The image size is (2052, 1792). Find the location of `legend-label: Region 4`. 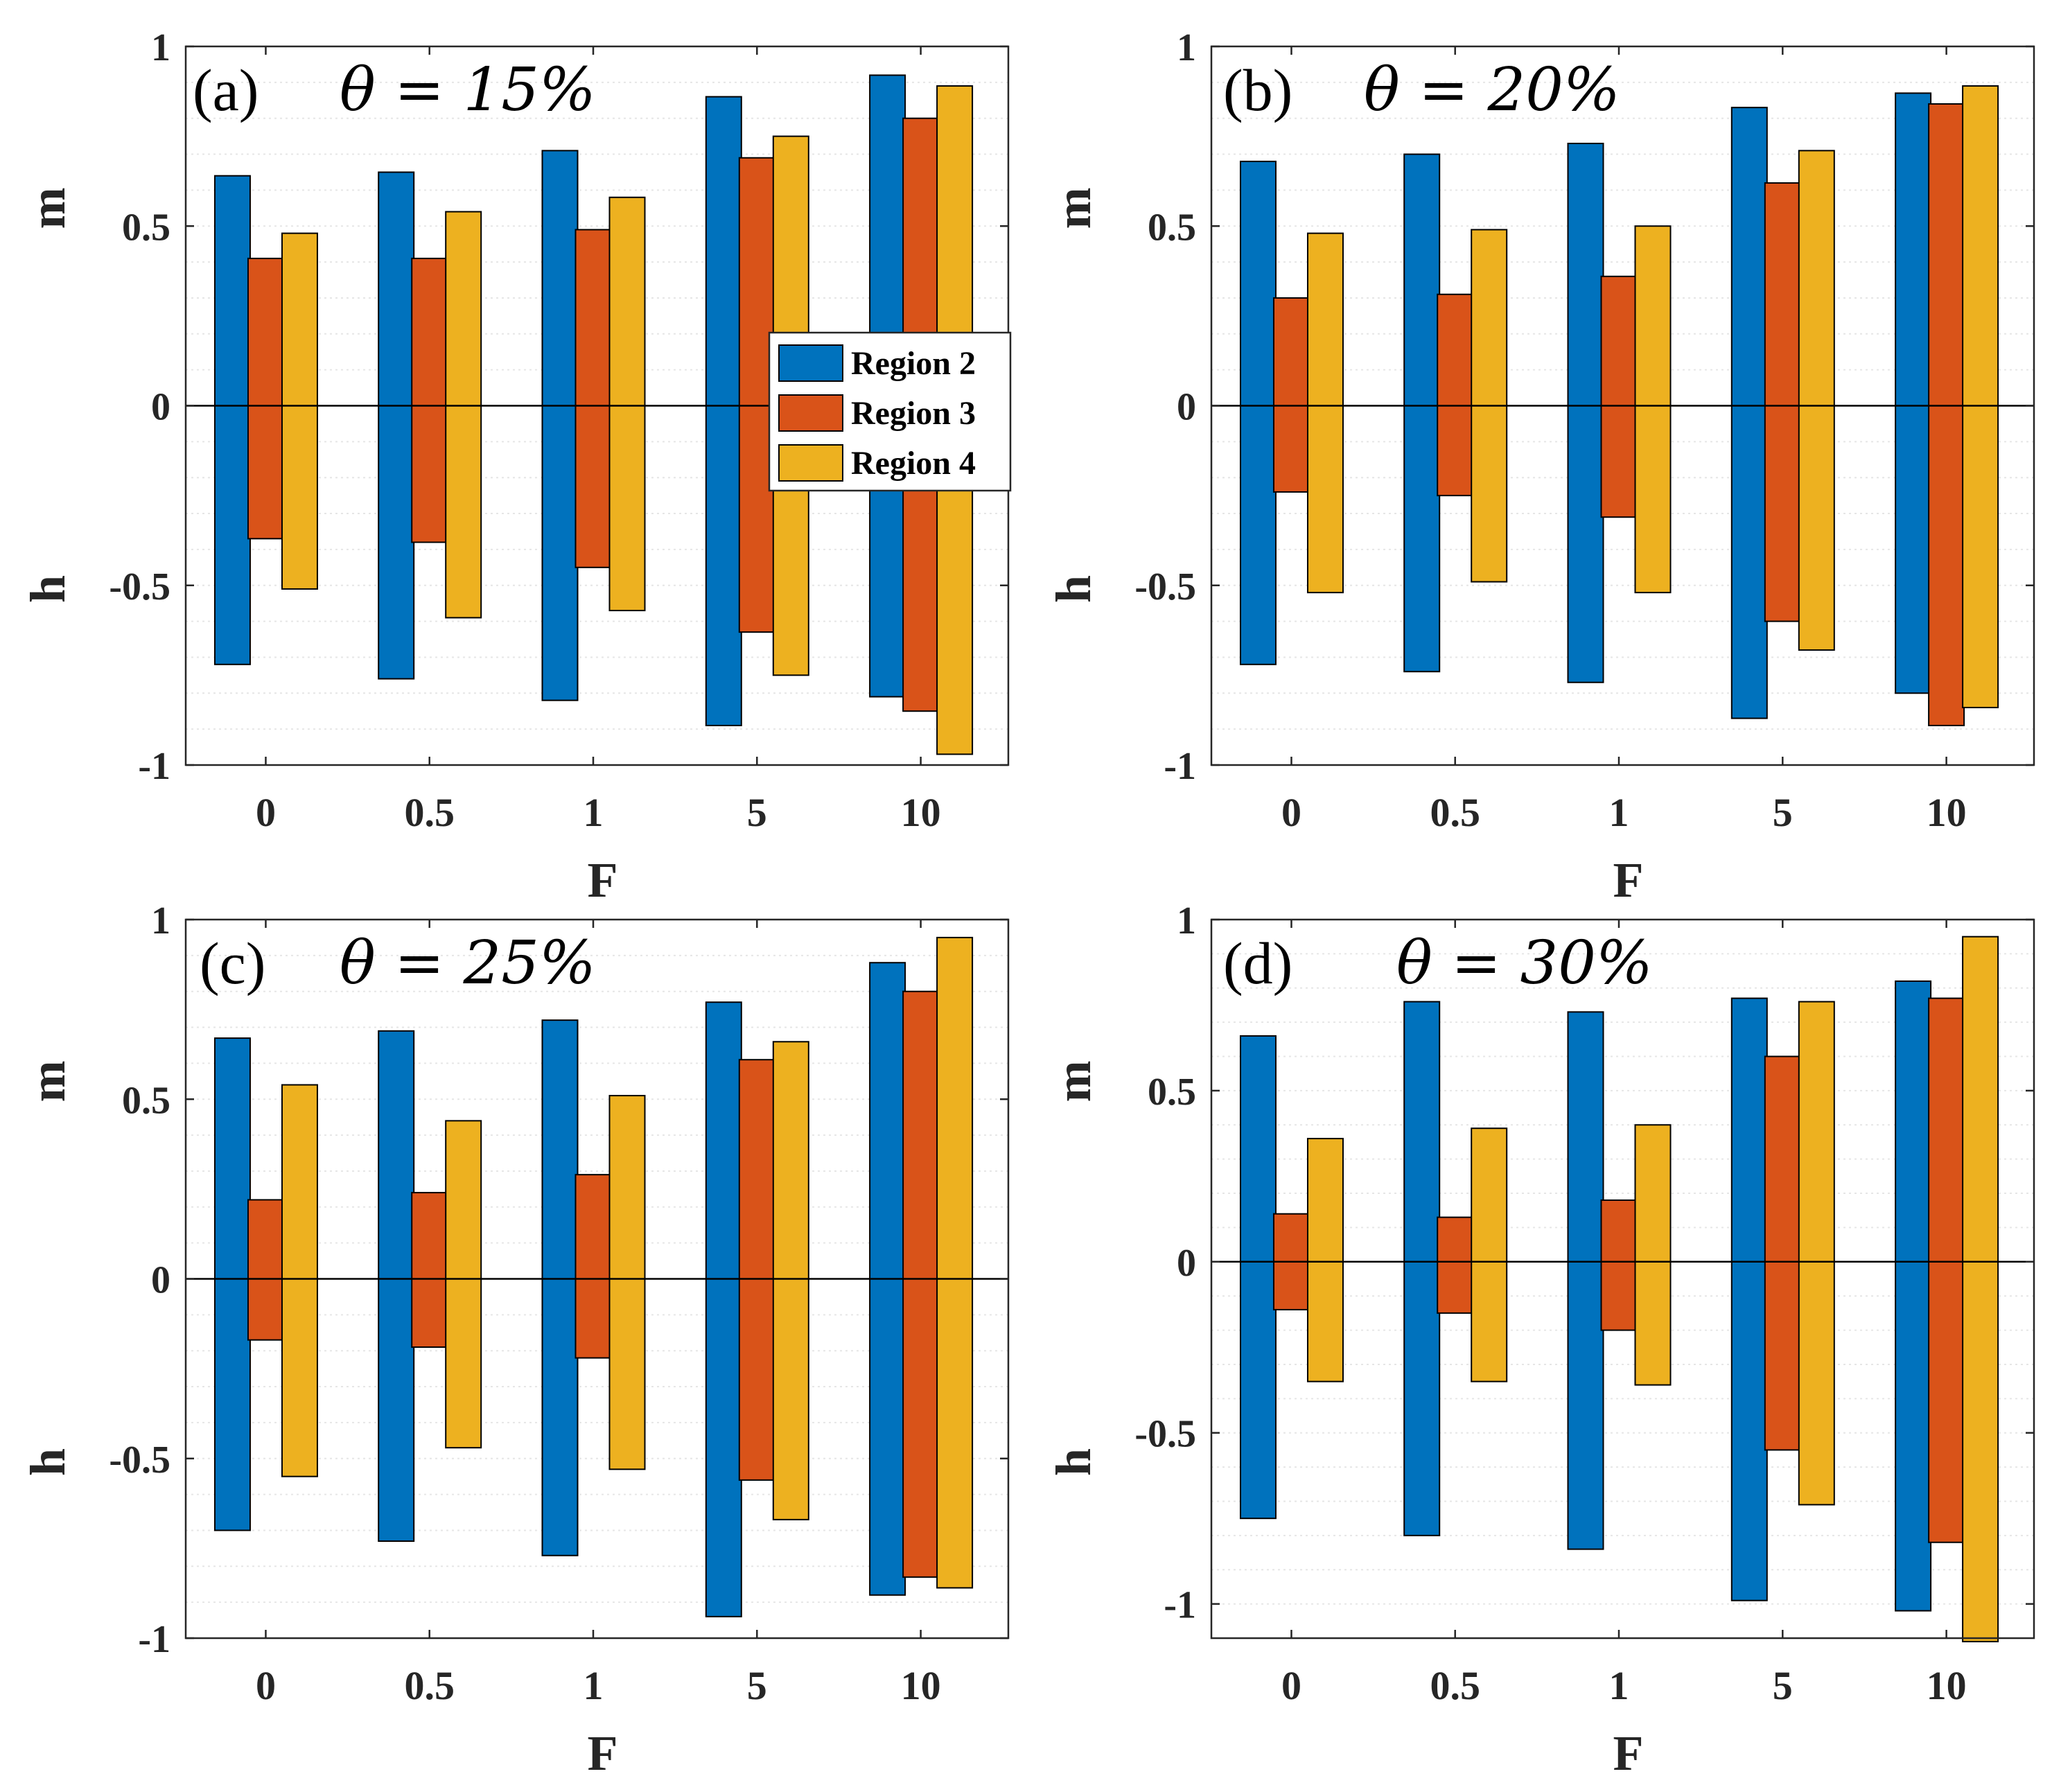

legend-label: Region 4 is located at coordinates (913, 464).